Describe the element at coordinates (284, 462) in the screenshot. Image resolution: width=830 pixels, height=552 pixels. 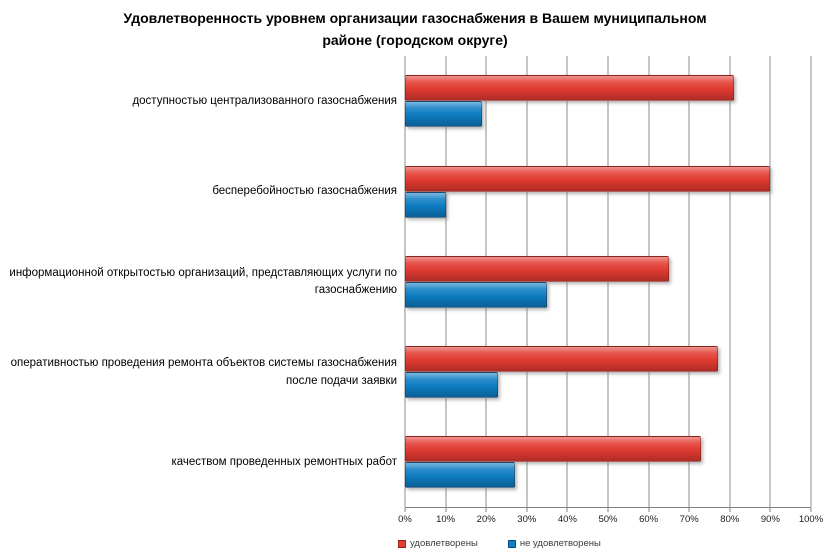
I see `category-label: качеством проведенных ремонтных работ` at that location.